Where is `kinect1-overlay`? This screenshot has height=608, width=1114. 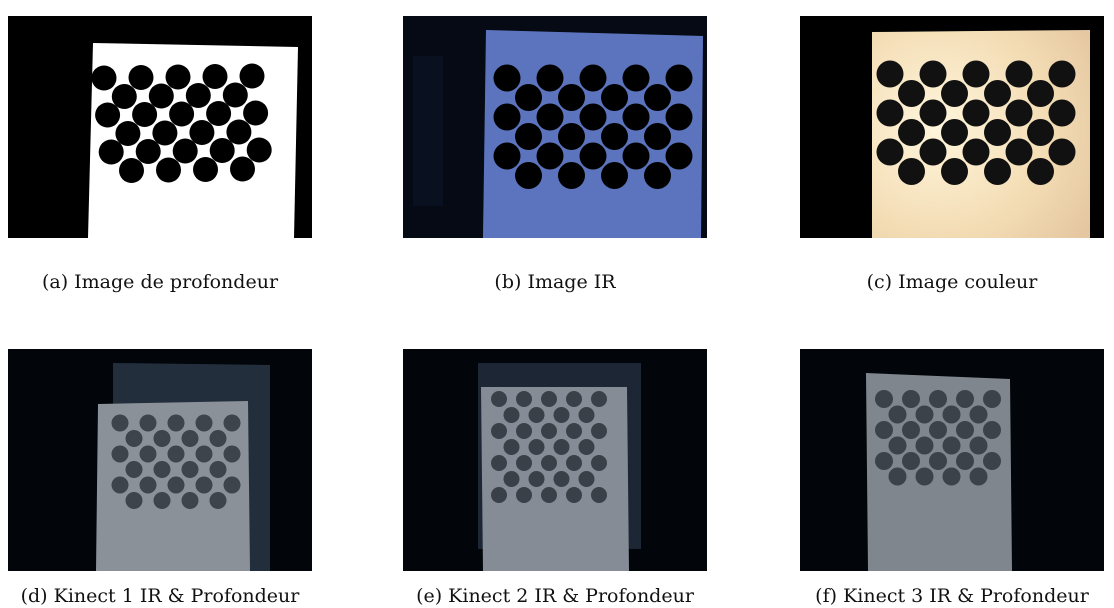
kinect1-overlay is located at coordinates (160, 460).